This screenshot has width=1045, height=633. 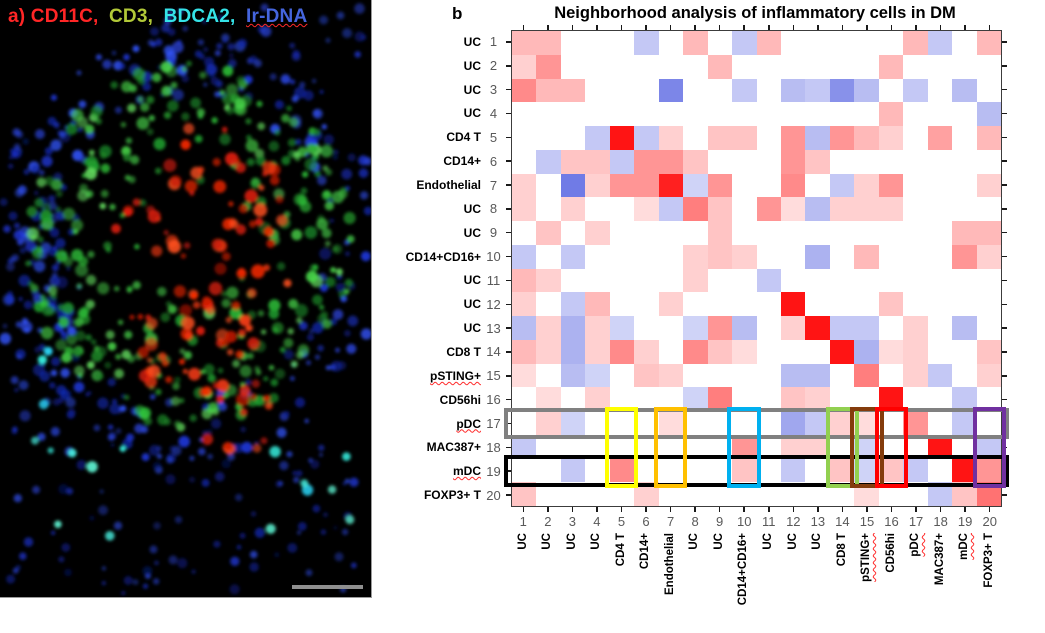 I want to click on row-label-number: 5, so click(x=493, y=137).